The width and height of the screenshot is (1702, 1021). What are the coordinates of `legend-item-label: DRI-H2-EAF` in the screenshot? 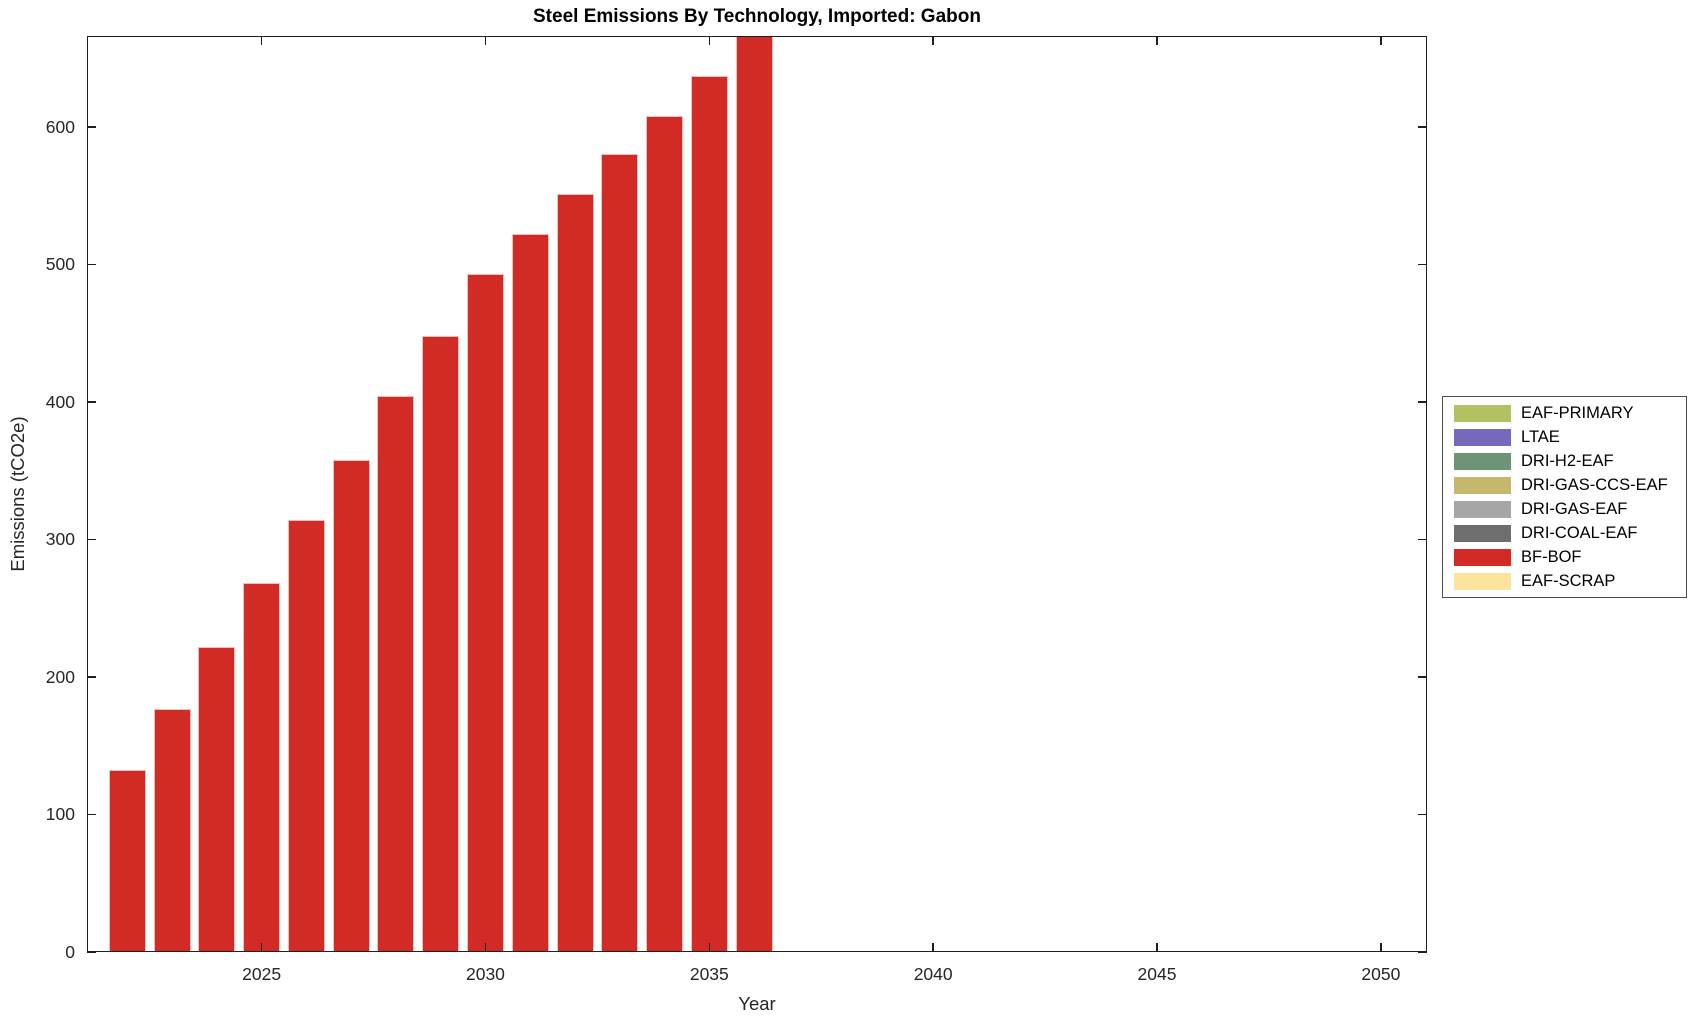 It's located at (1567, 460).